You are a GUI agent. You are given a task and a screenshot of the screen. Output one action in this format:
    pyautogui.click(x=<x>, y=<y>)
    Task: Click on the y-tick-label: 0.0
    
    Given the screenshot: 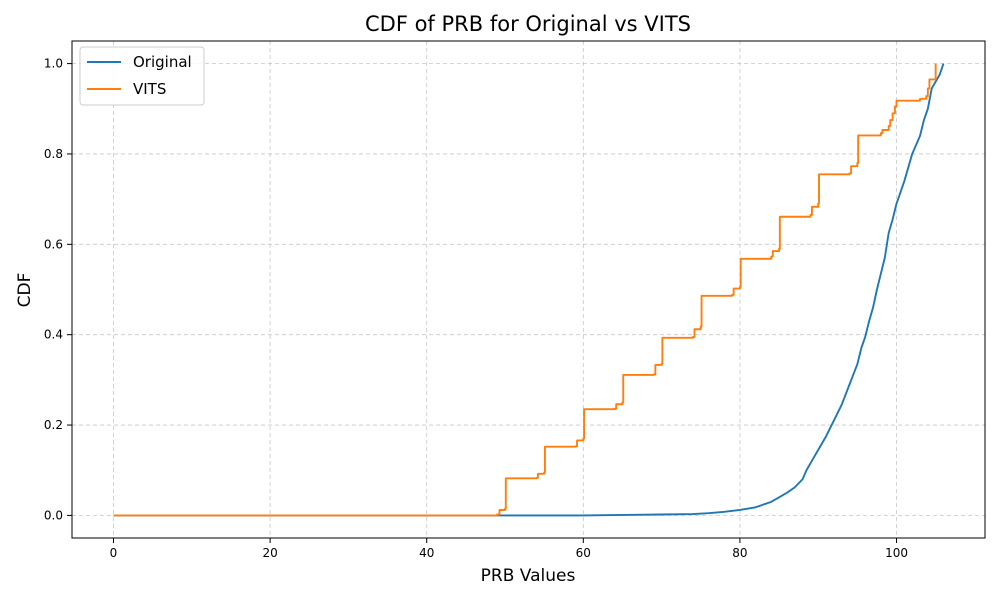 What is the action you would take?
    pyautogui.click(x=53, y=515)
    